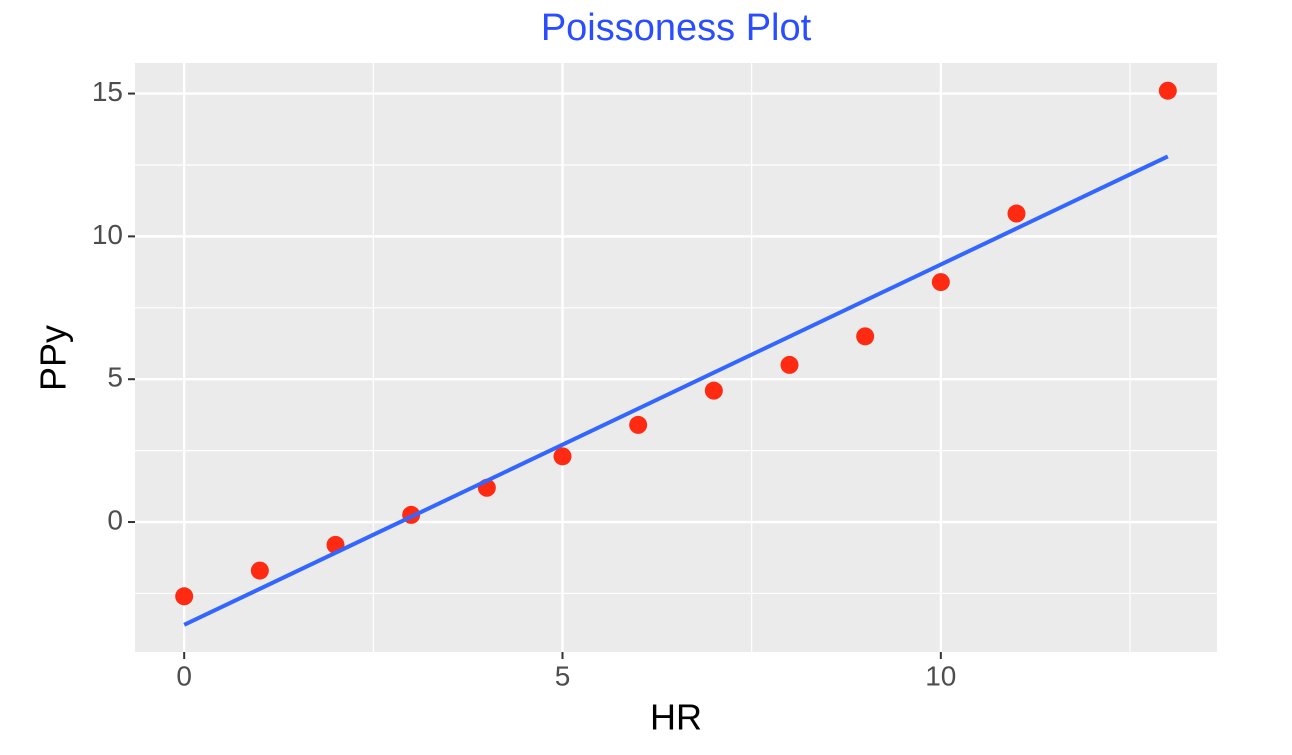 The image size is (1292, 755). Describe the element at coordinates (107, 234) in the screenshot. I see `y-tick-label: 10` at that location.